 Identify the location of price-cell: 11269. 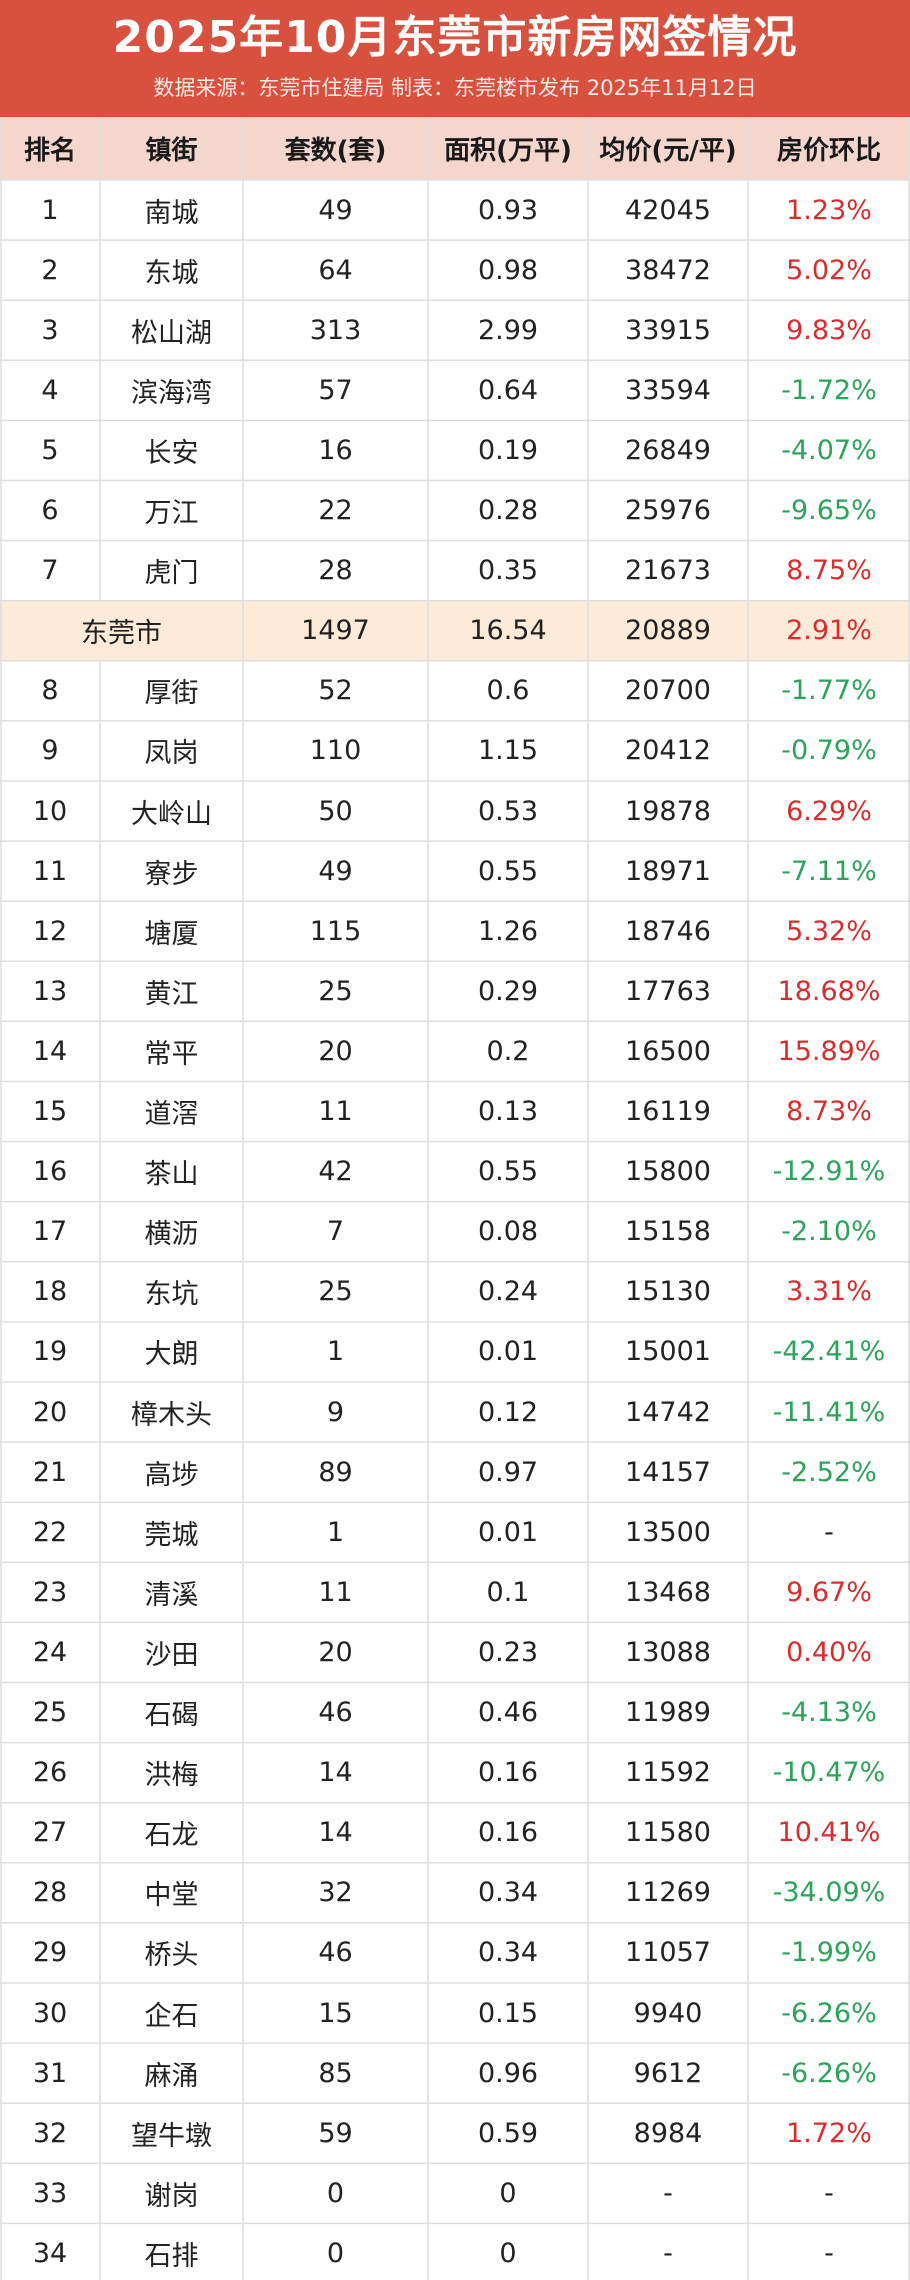
(668, 1893).